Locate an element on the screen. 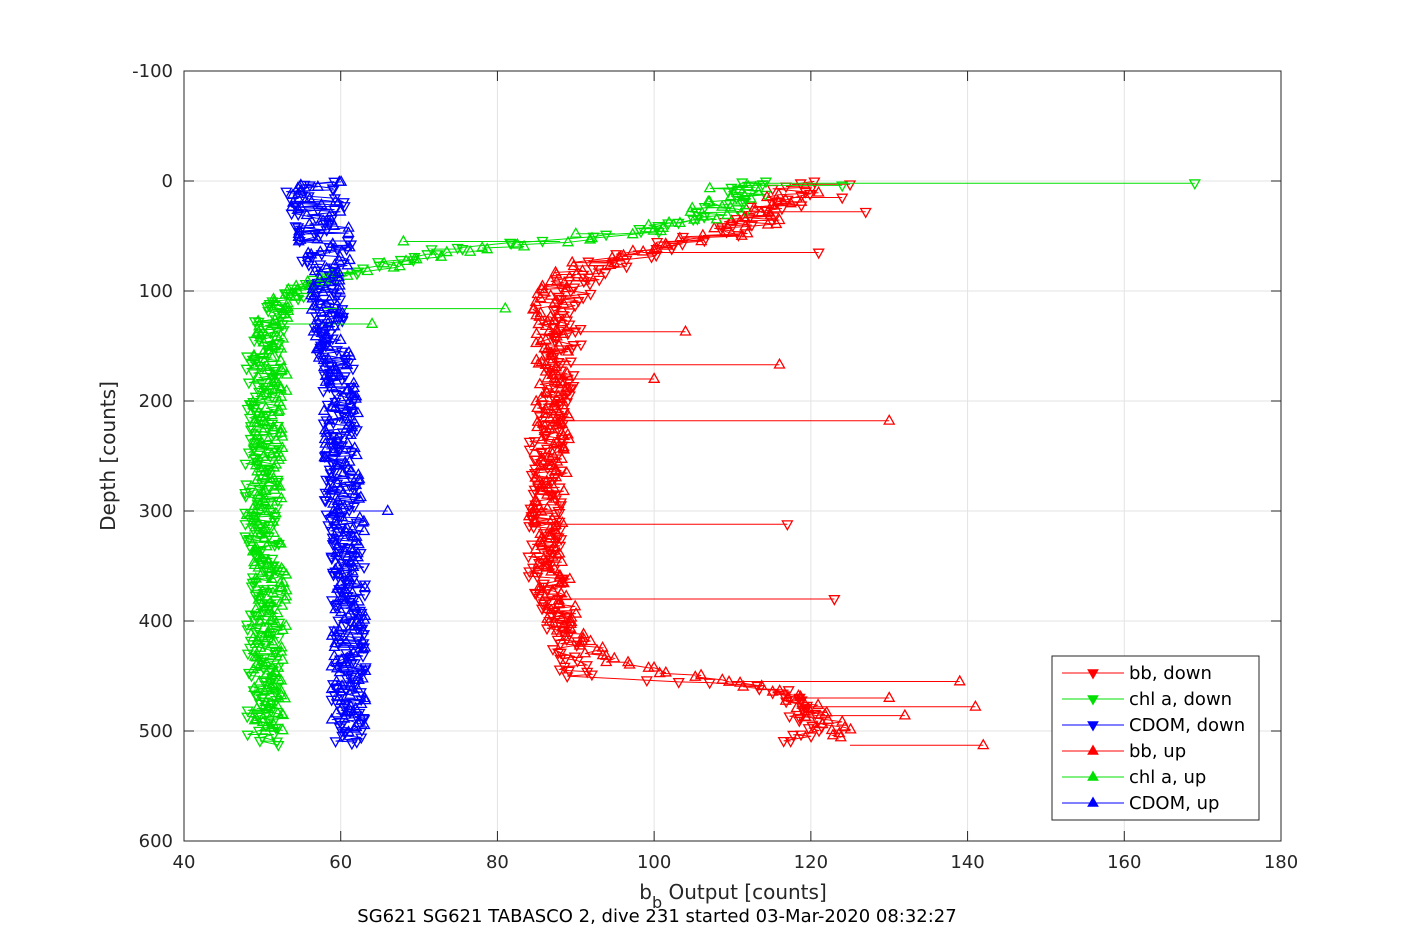 The height and width of the screenshot is (945, 1417). x-tick-label: 100 is located at coordinates (654, 862).